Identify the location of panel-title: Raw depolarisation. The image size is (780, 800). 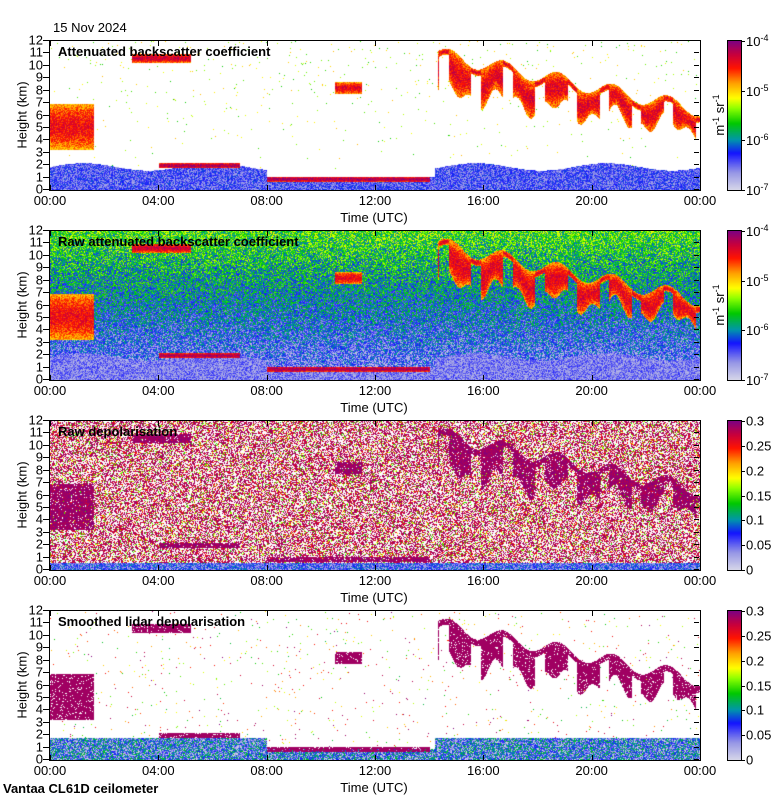
(118, 431).